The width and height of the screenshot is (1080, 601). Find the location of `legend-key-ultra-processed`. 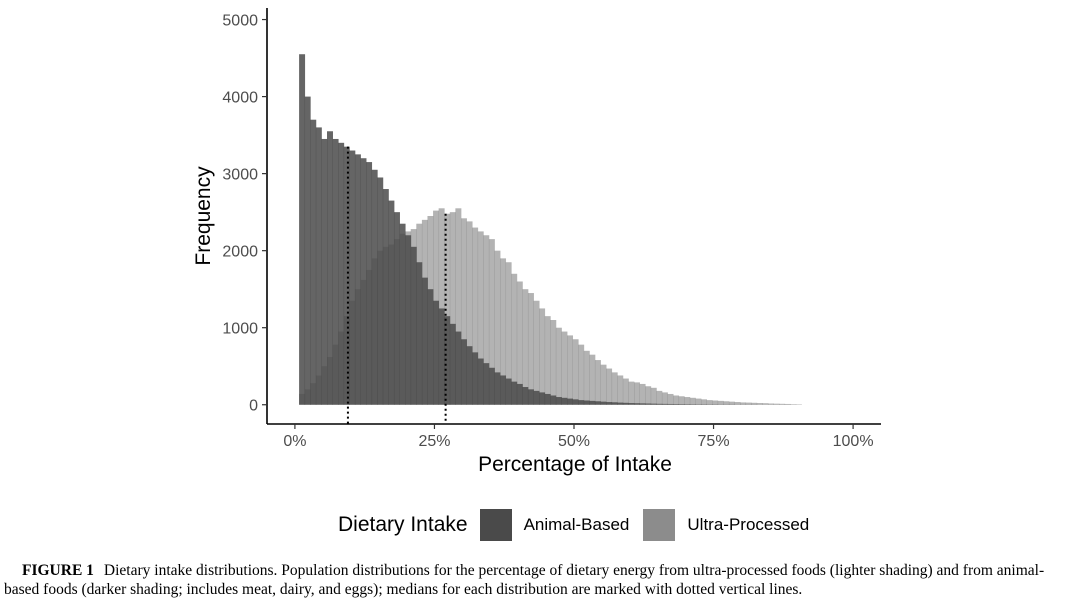

legend-key-ultra-processed is located at coordinates (659, 525).